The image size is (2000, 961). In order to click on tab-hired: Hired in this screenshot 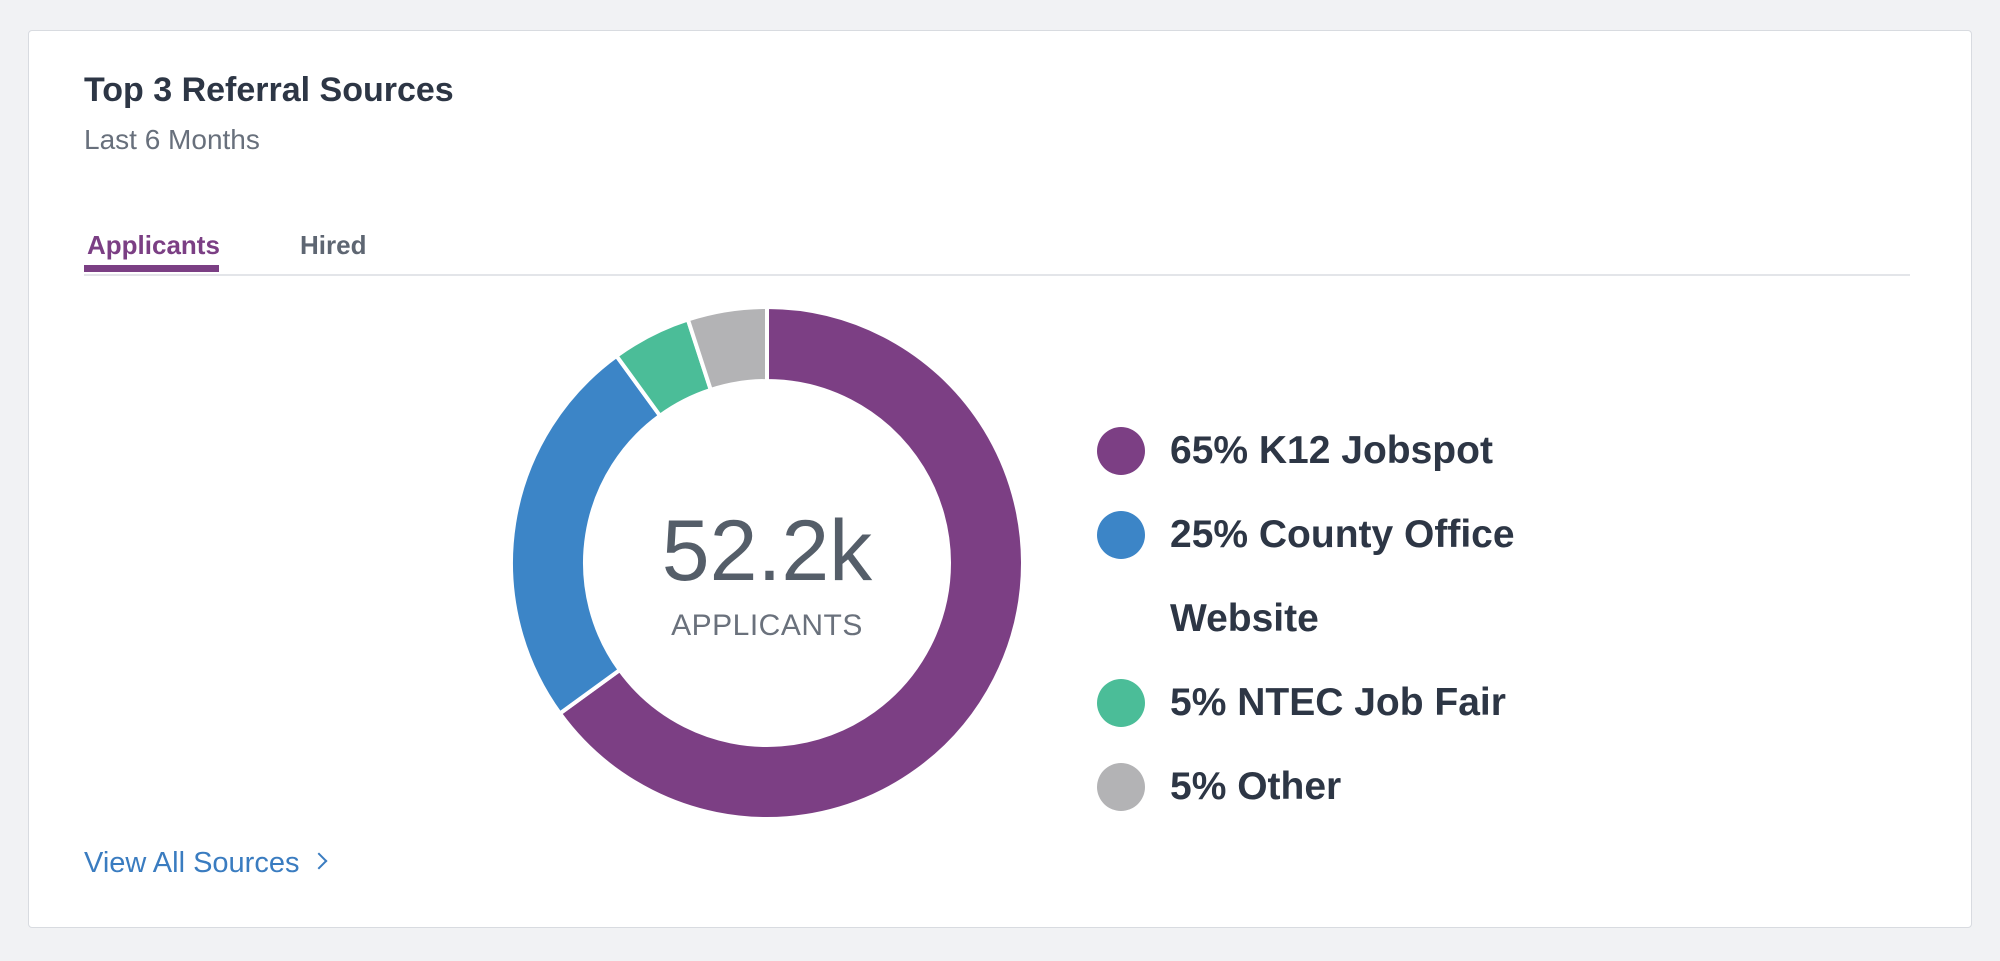, I will do `click(333, 245)`.